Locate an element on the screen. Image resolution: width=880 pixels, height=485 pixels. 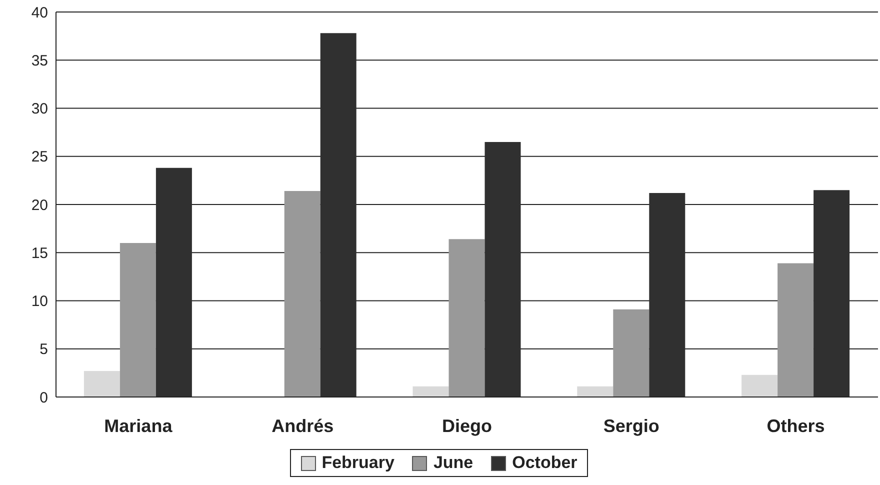
y-tick-label: 0 is located at coordinates (44, 397).